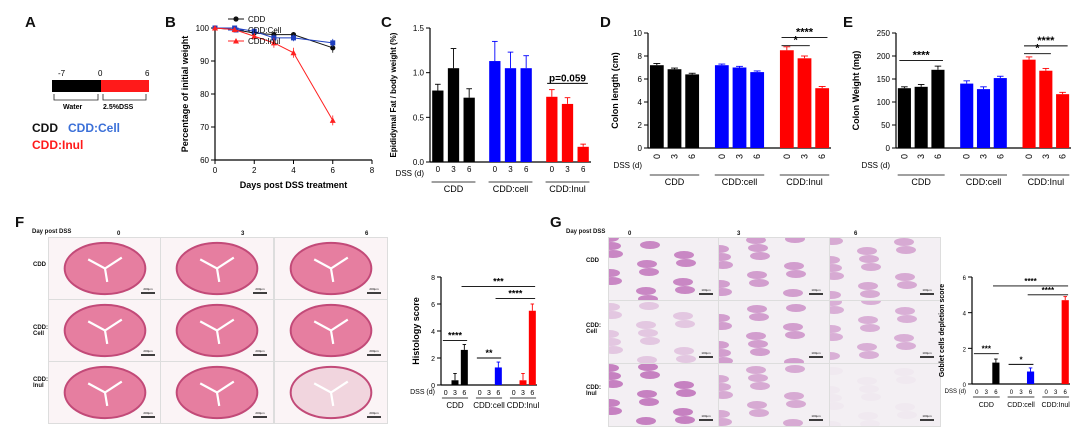 This screenshot has height=429, width=1080. I want to click on G-sig-label: ****, so click(1030, 281).